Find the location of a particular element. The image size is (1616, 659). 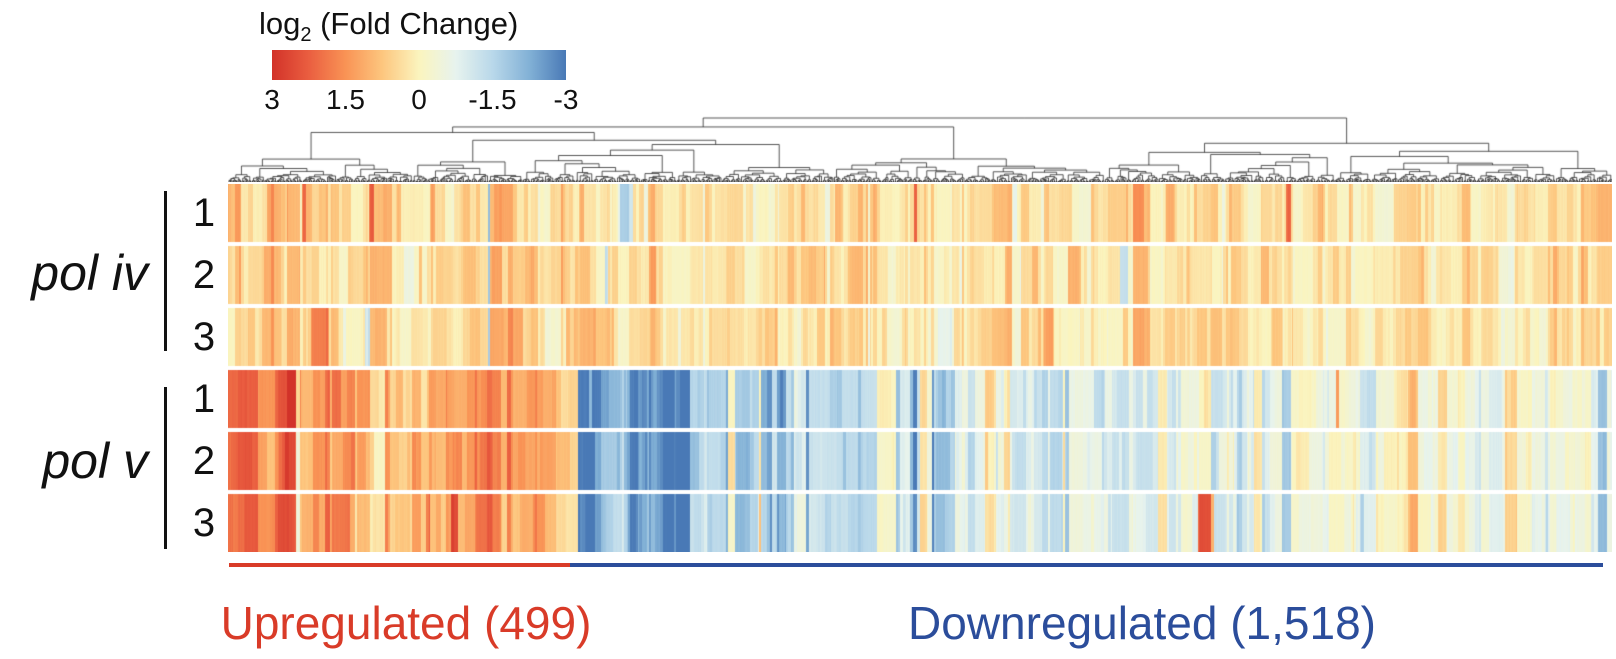

colorbar-tick-0: 0 is located at coordinates (419, 99).